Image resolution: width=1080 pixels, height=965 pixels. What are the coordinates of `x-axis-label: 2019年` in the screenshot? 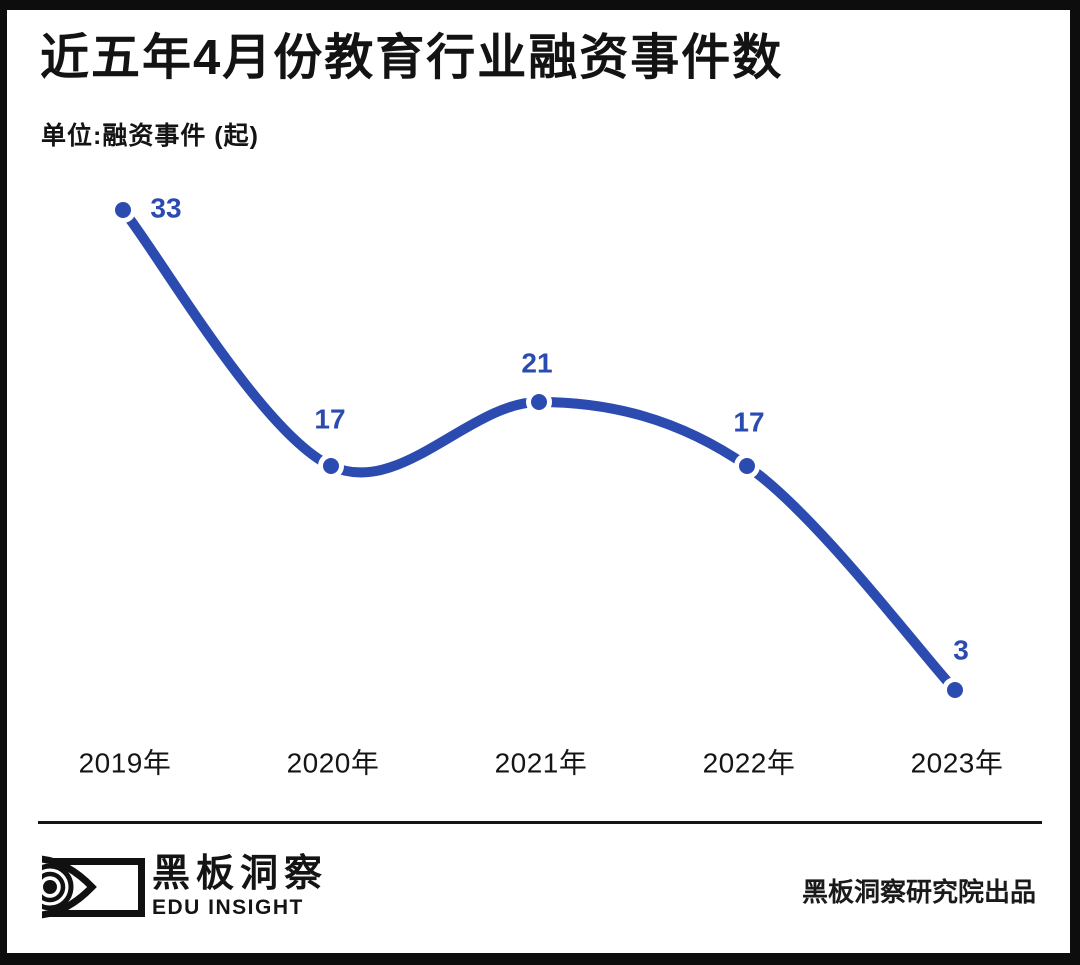 It's located at (125, 763).